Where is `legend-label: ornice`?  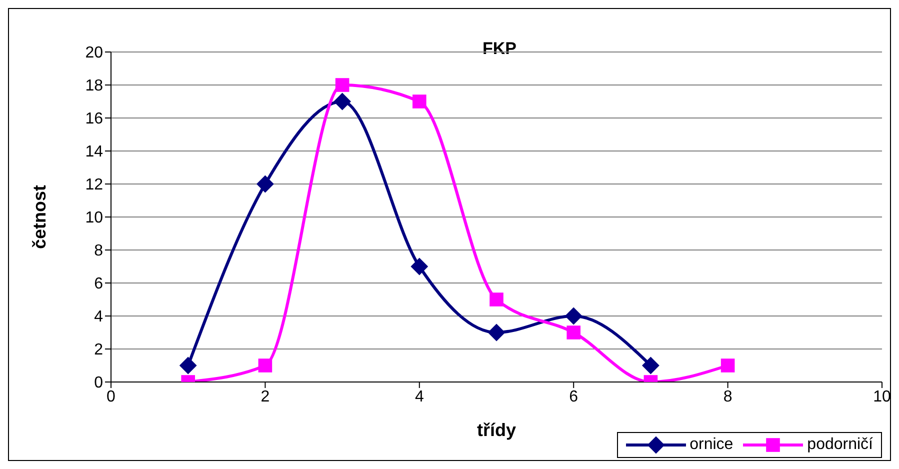 legend-label: ornice is located at coordinates (712, 445).